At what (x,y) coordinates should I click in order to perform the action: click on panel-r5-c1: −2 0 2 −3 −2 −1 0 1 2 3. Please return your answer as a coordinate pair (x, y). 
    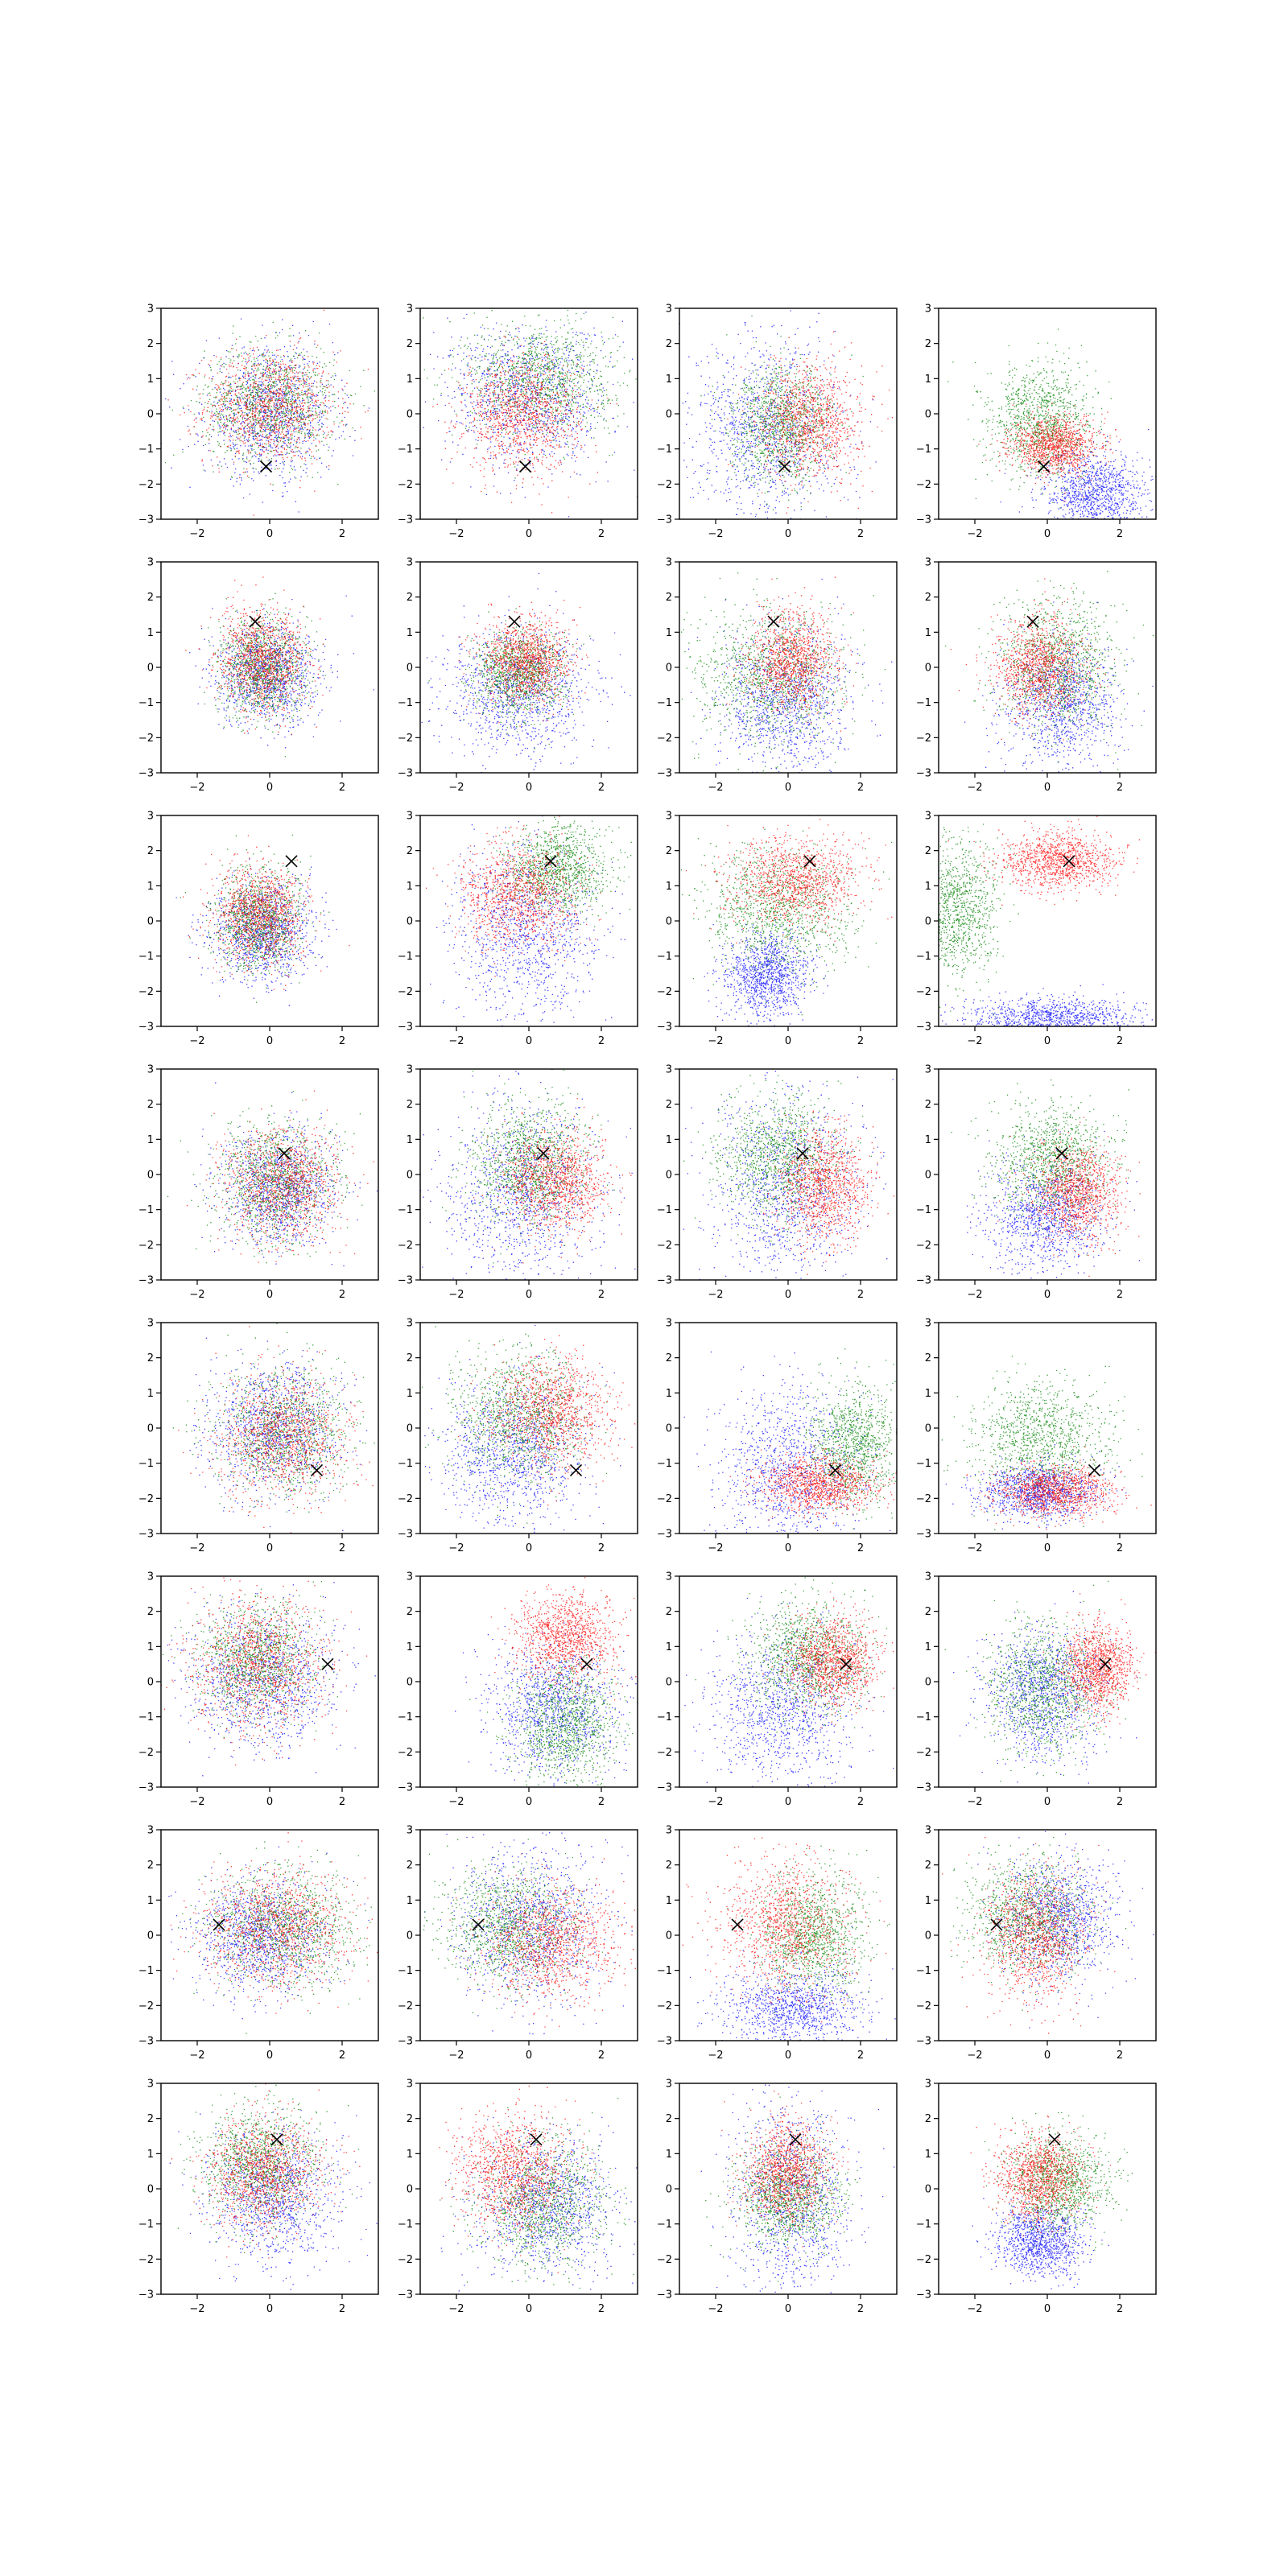
    Looking at the image, I should click on (258, 1436).